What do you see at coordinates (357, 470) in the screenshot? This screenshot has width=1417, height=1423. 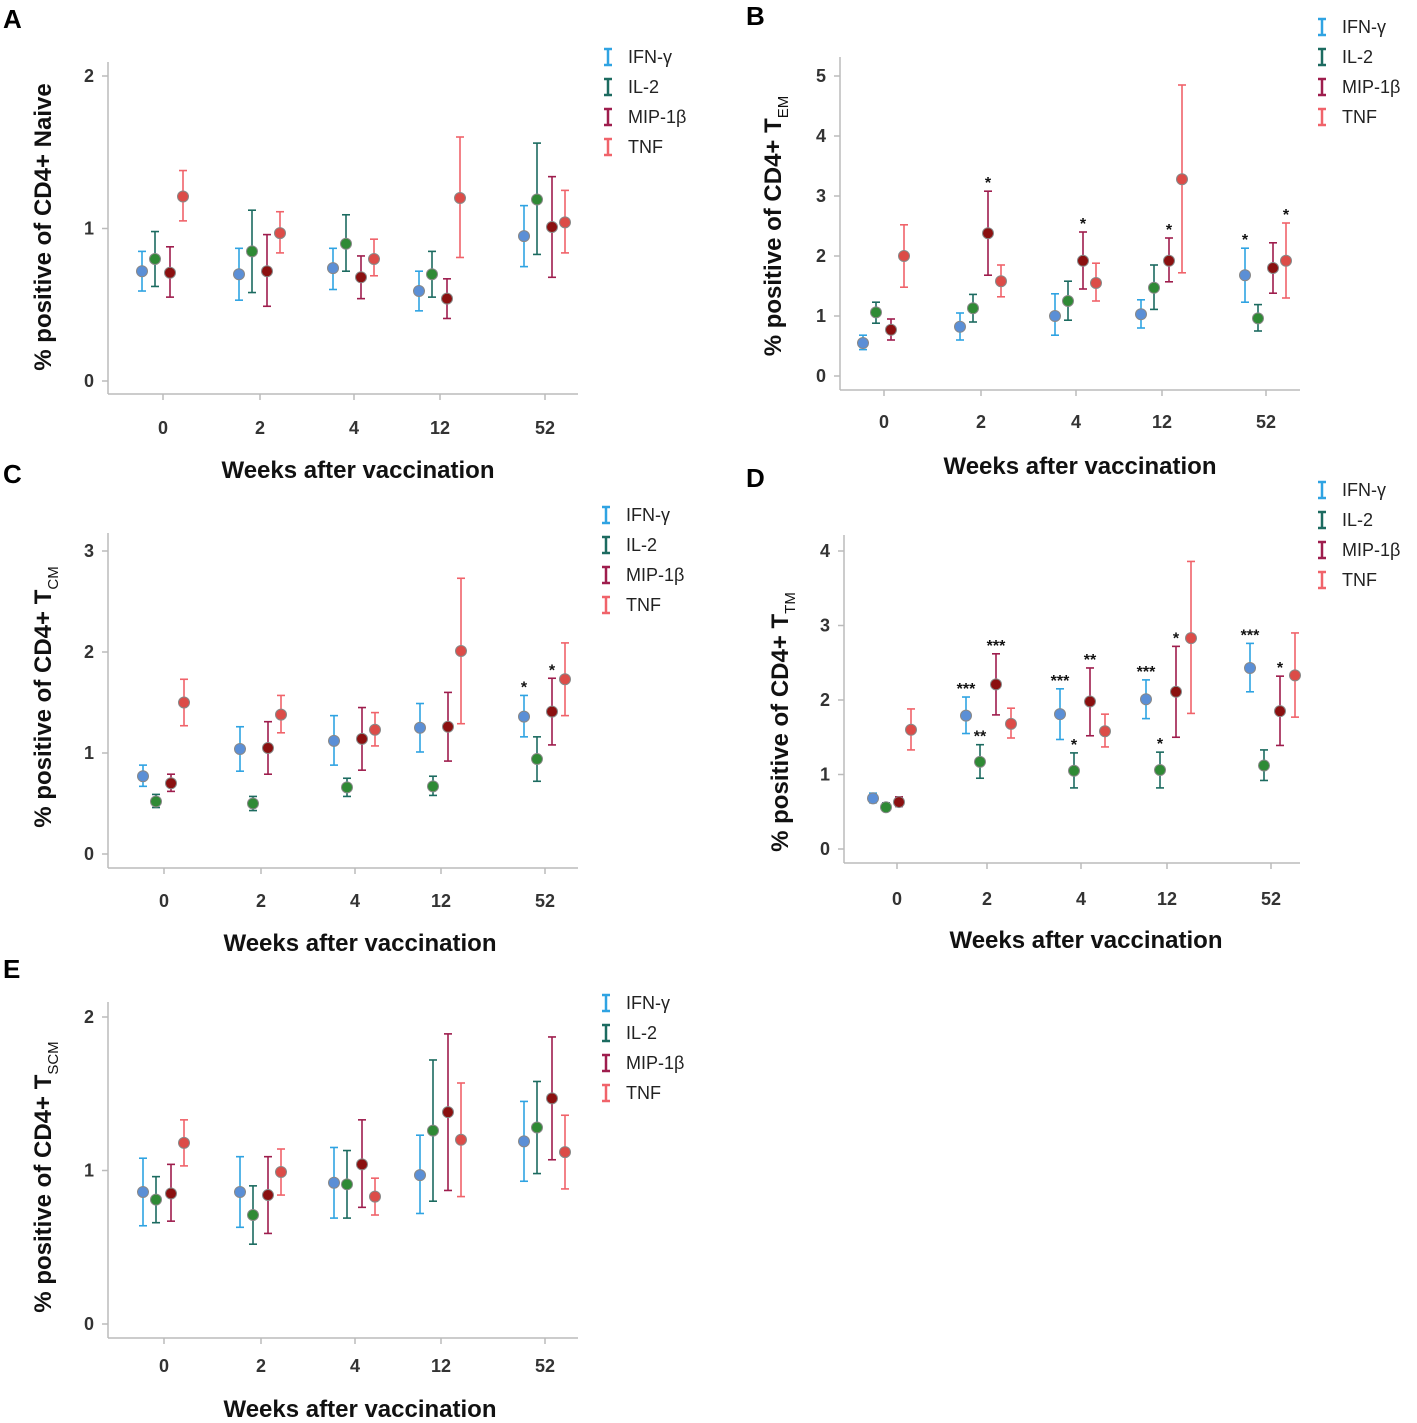 I see `x-axis-title: Weeks after vaccination` at bounding box center [357, 470].